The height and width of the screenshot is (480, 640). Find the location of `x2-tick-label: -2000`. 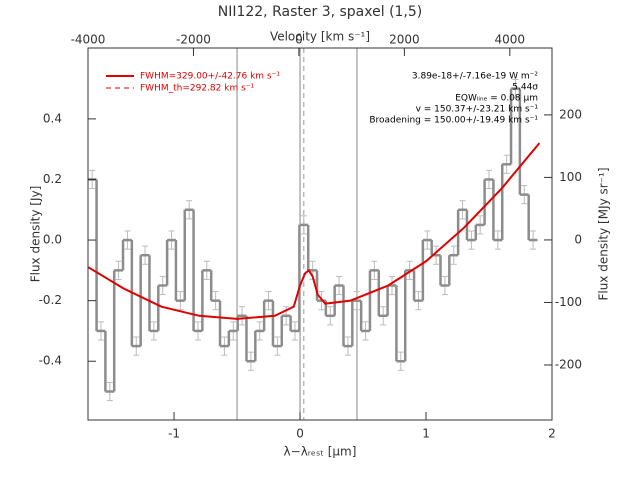

x2-tick-label: -2000 is located at coordinates (193, 40).